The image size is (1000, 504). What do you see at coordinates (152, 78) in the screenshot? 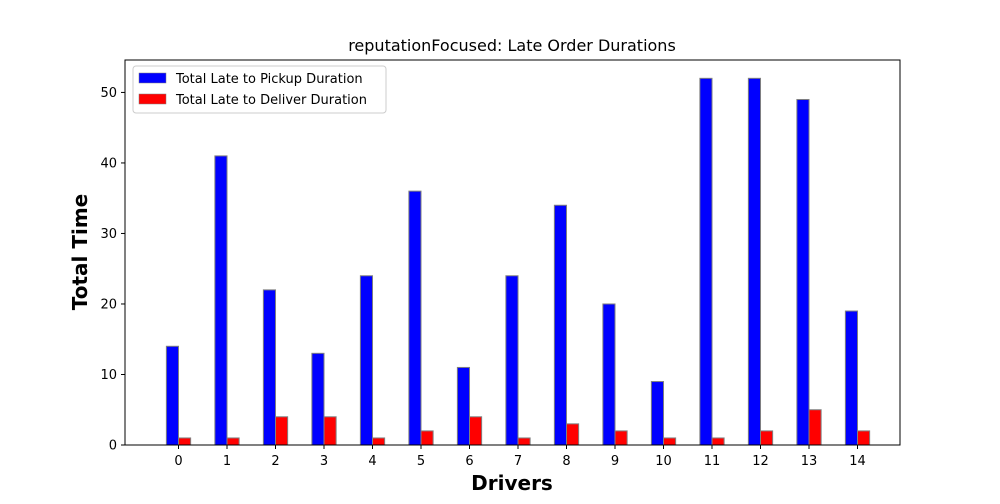
I see `legend-swatch-pickup` at bounding box center [152, 78].